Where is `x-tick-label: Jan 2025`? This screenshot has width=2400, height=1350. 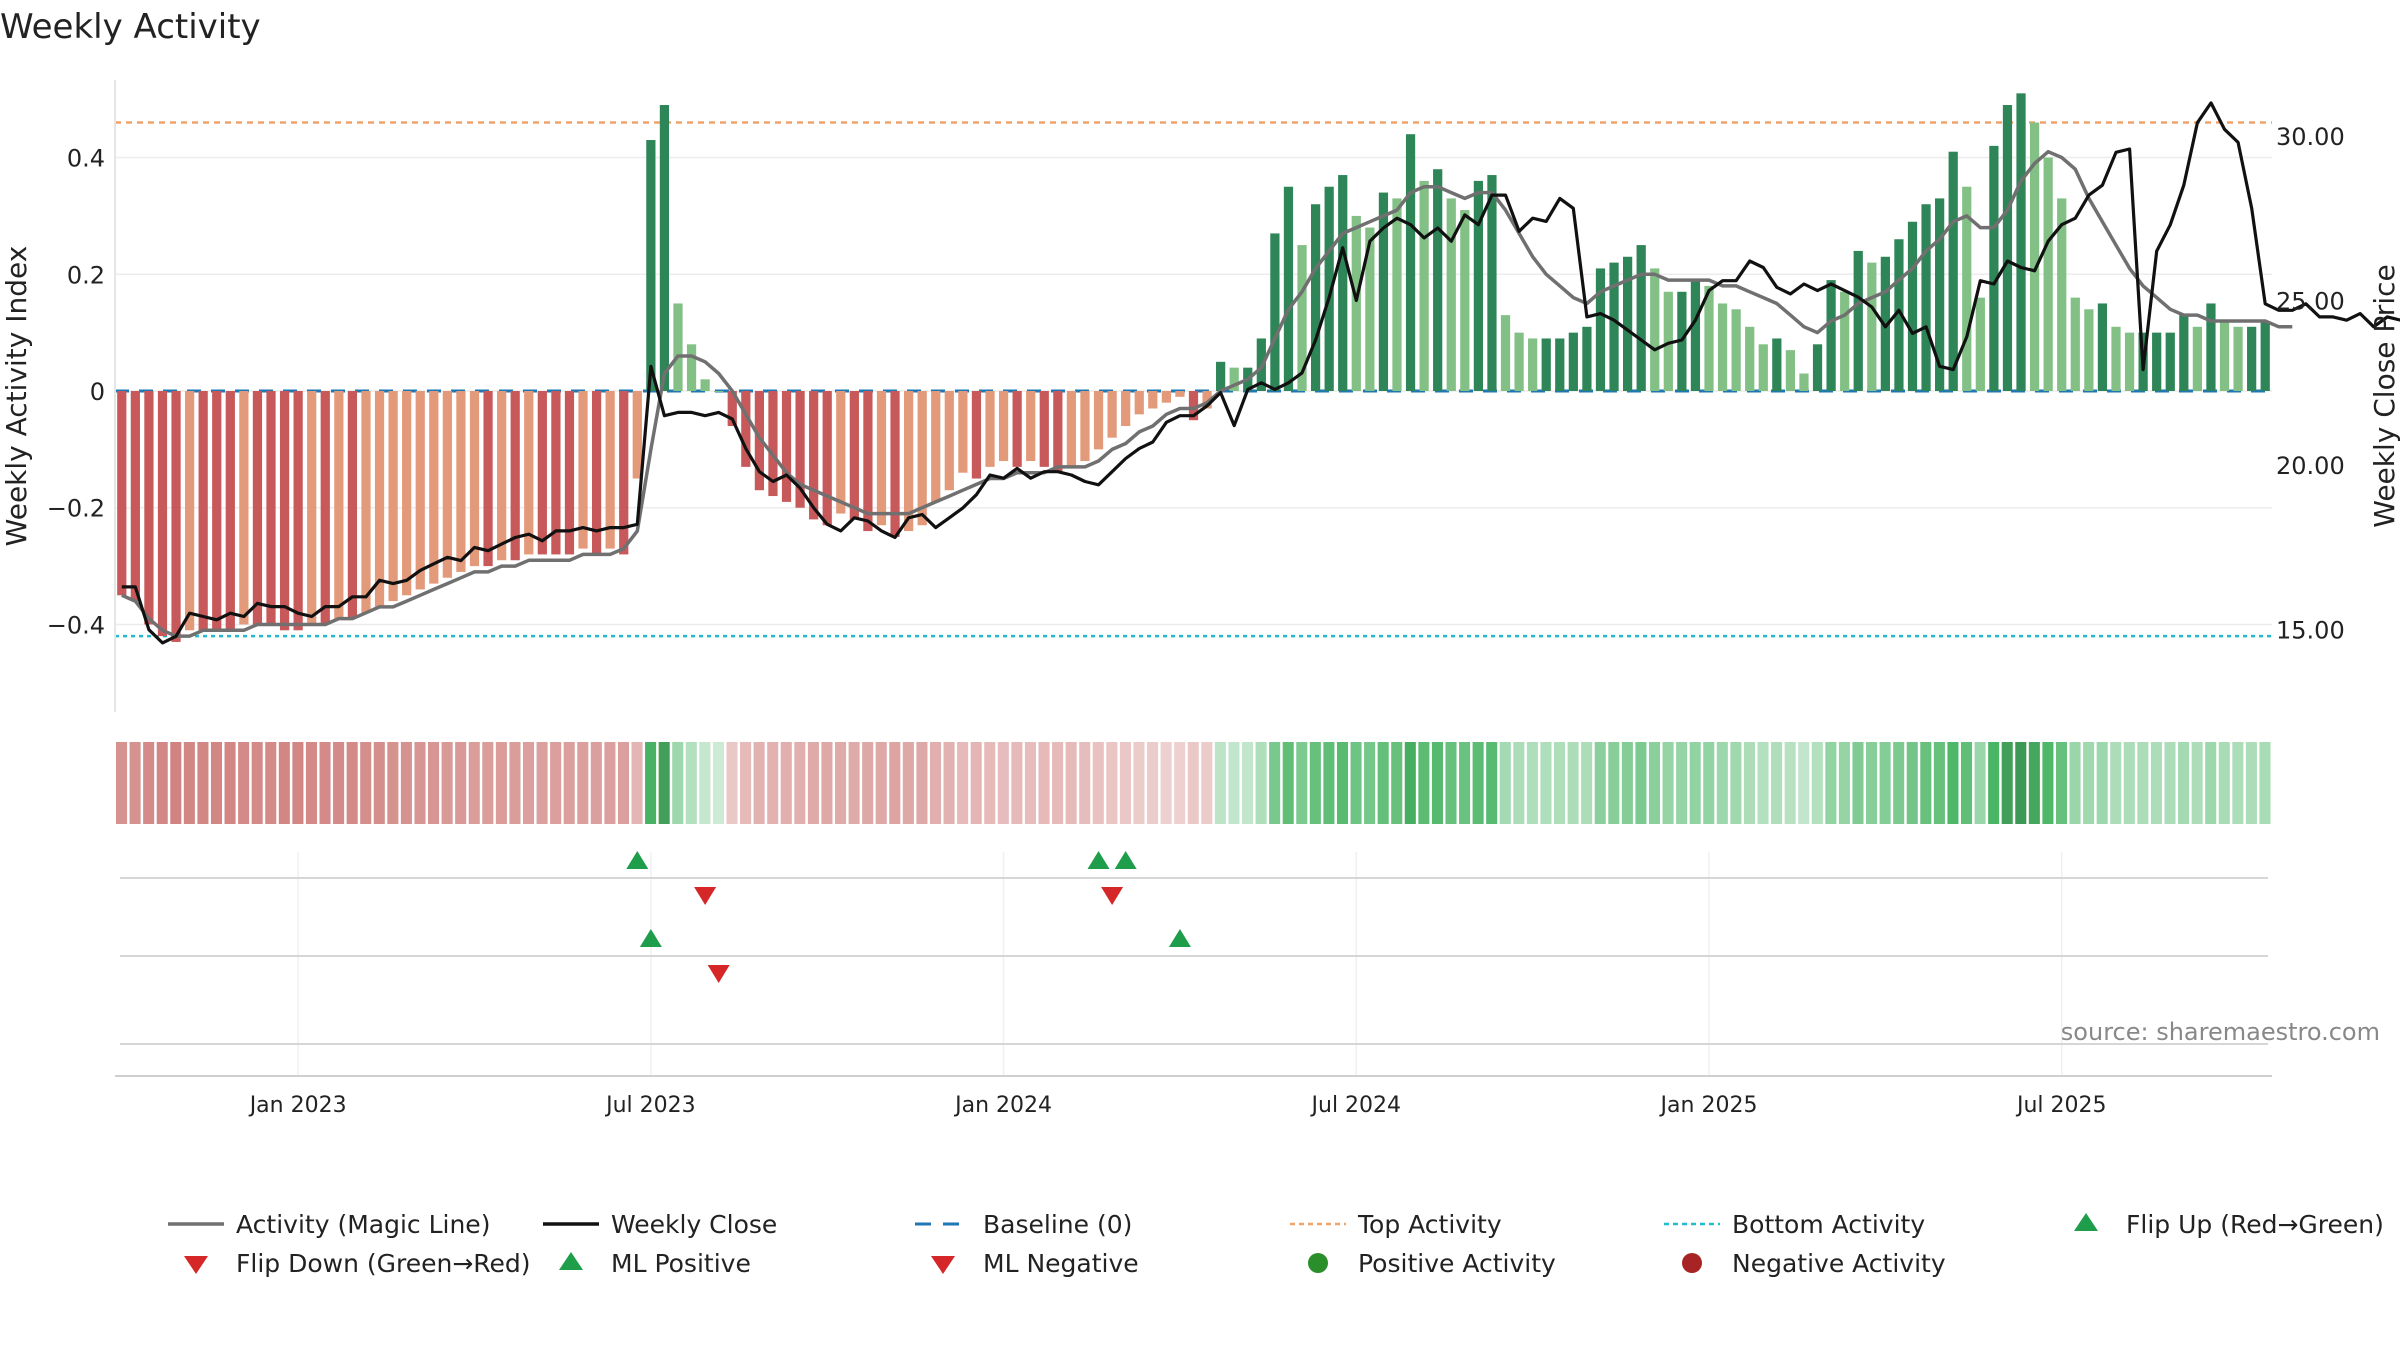
x-tick-label: Jan 2025 is located at coordinates (1708, 1105).